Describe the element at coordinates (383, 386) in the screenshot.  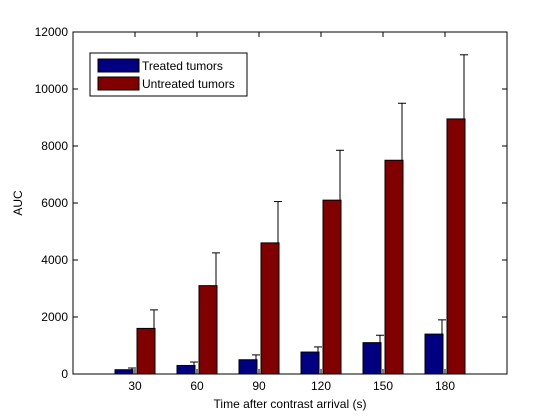
I see `x-tick-label: 150` at that location.